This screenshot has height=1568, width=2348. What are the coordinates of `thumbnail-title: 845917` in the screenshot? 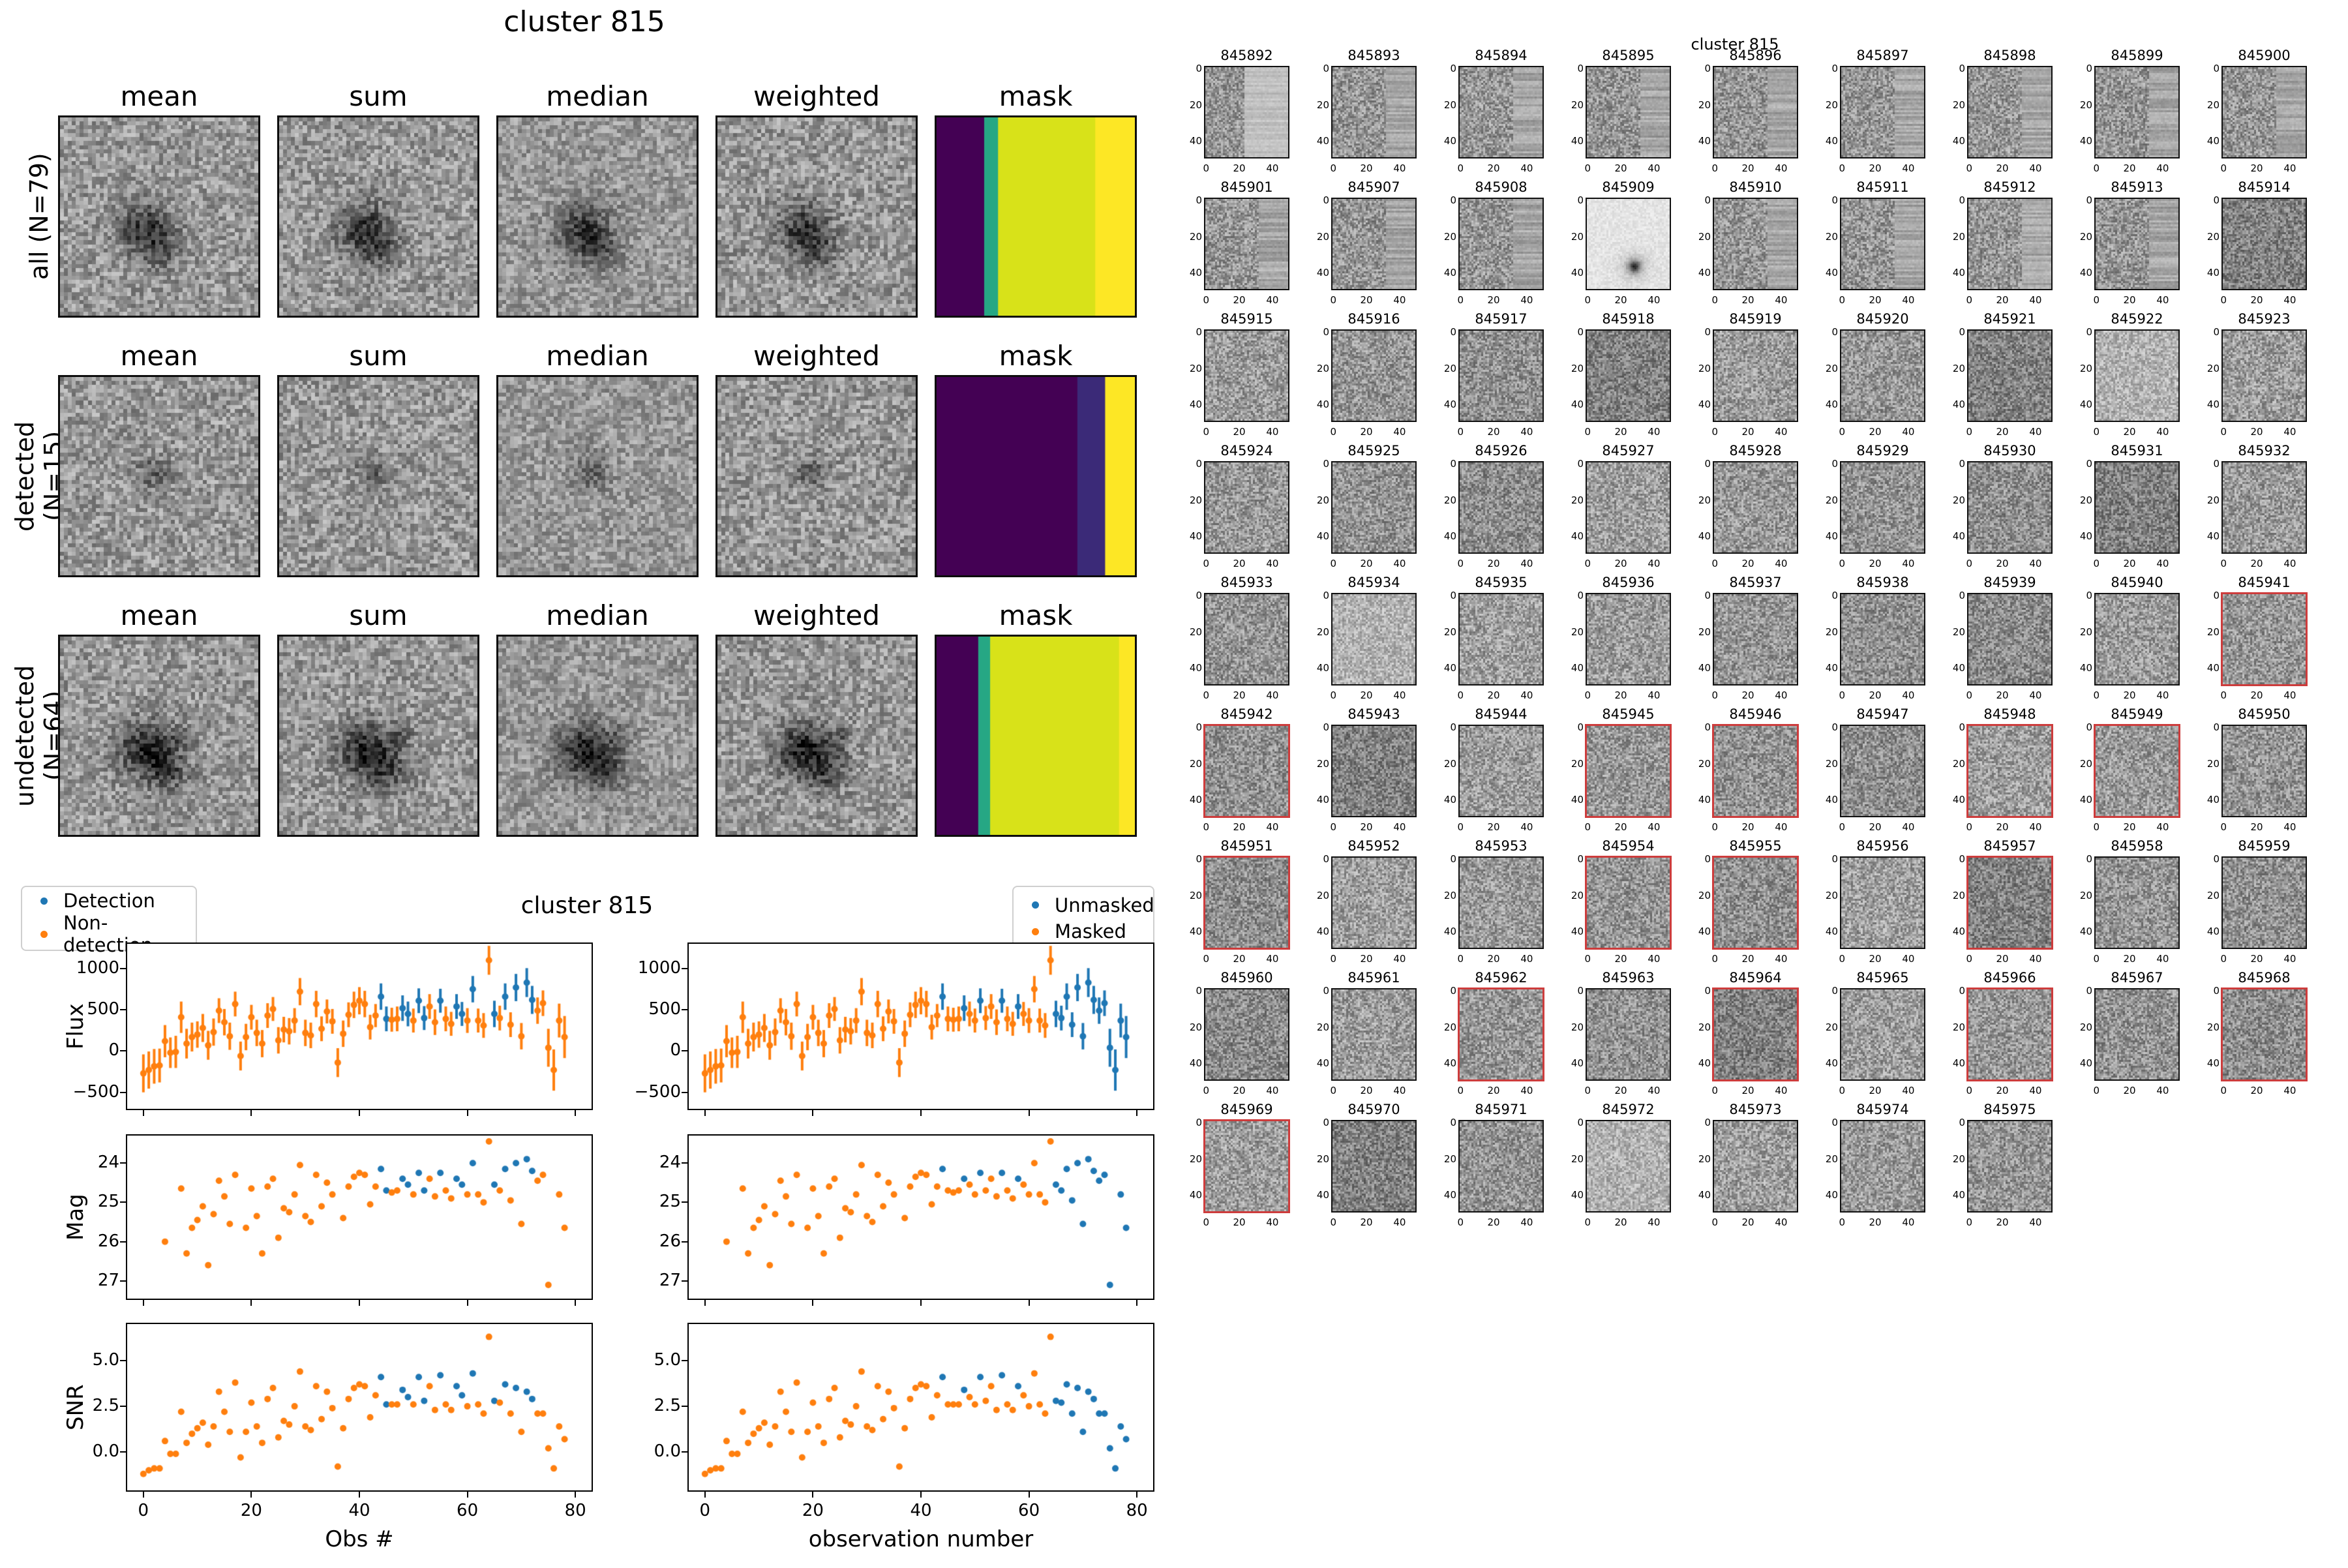 It's located at (1502, 319).